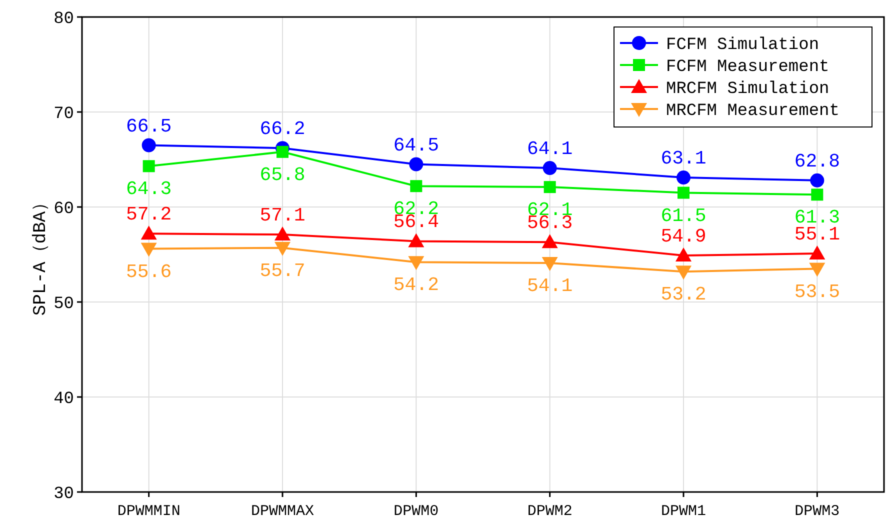 This screenshot has height=527, width=886. What do you see at coordinates (748, 67) in the screenshot?
I see `legend-label: FCFM Measurement` at bounding box center [748, 67].